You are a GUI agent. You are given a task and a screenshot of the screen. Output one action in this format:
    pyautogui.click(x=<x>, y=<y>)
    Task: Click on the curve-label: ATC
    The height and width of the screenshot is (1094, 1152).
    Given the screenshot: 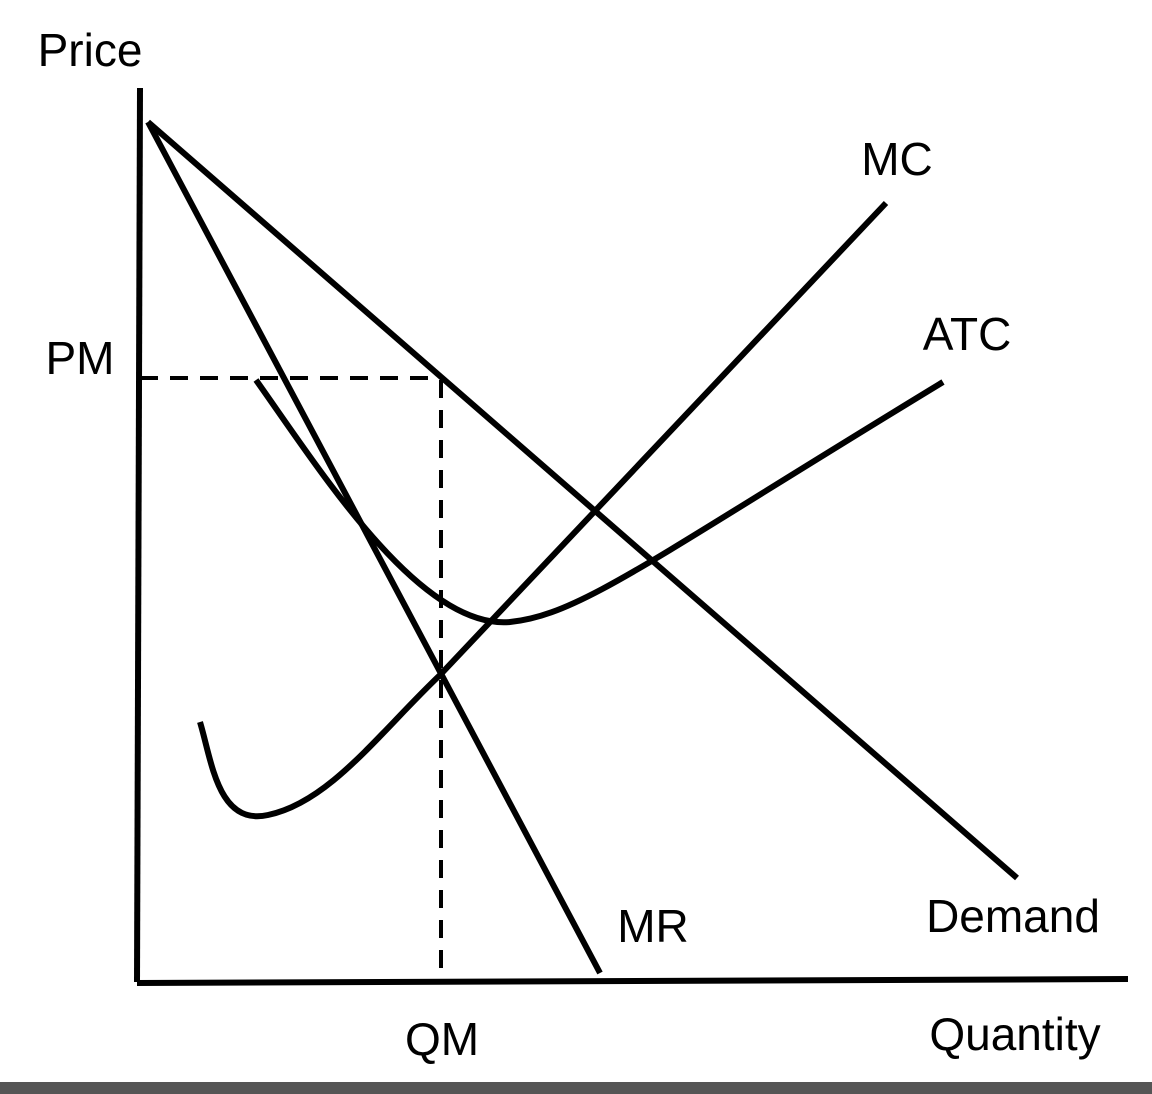 What is the action you would take?
    pyautogui.click(x=967, y=334)
    